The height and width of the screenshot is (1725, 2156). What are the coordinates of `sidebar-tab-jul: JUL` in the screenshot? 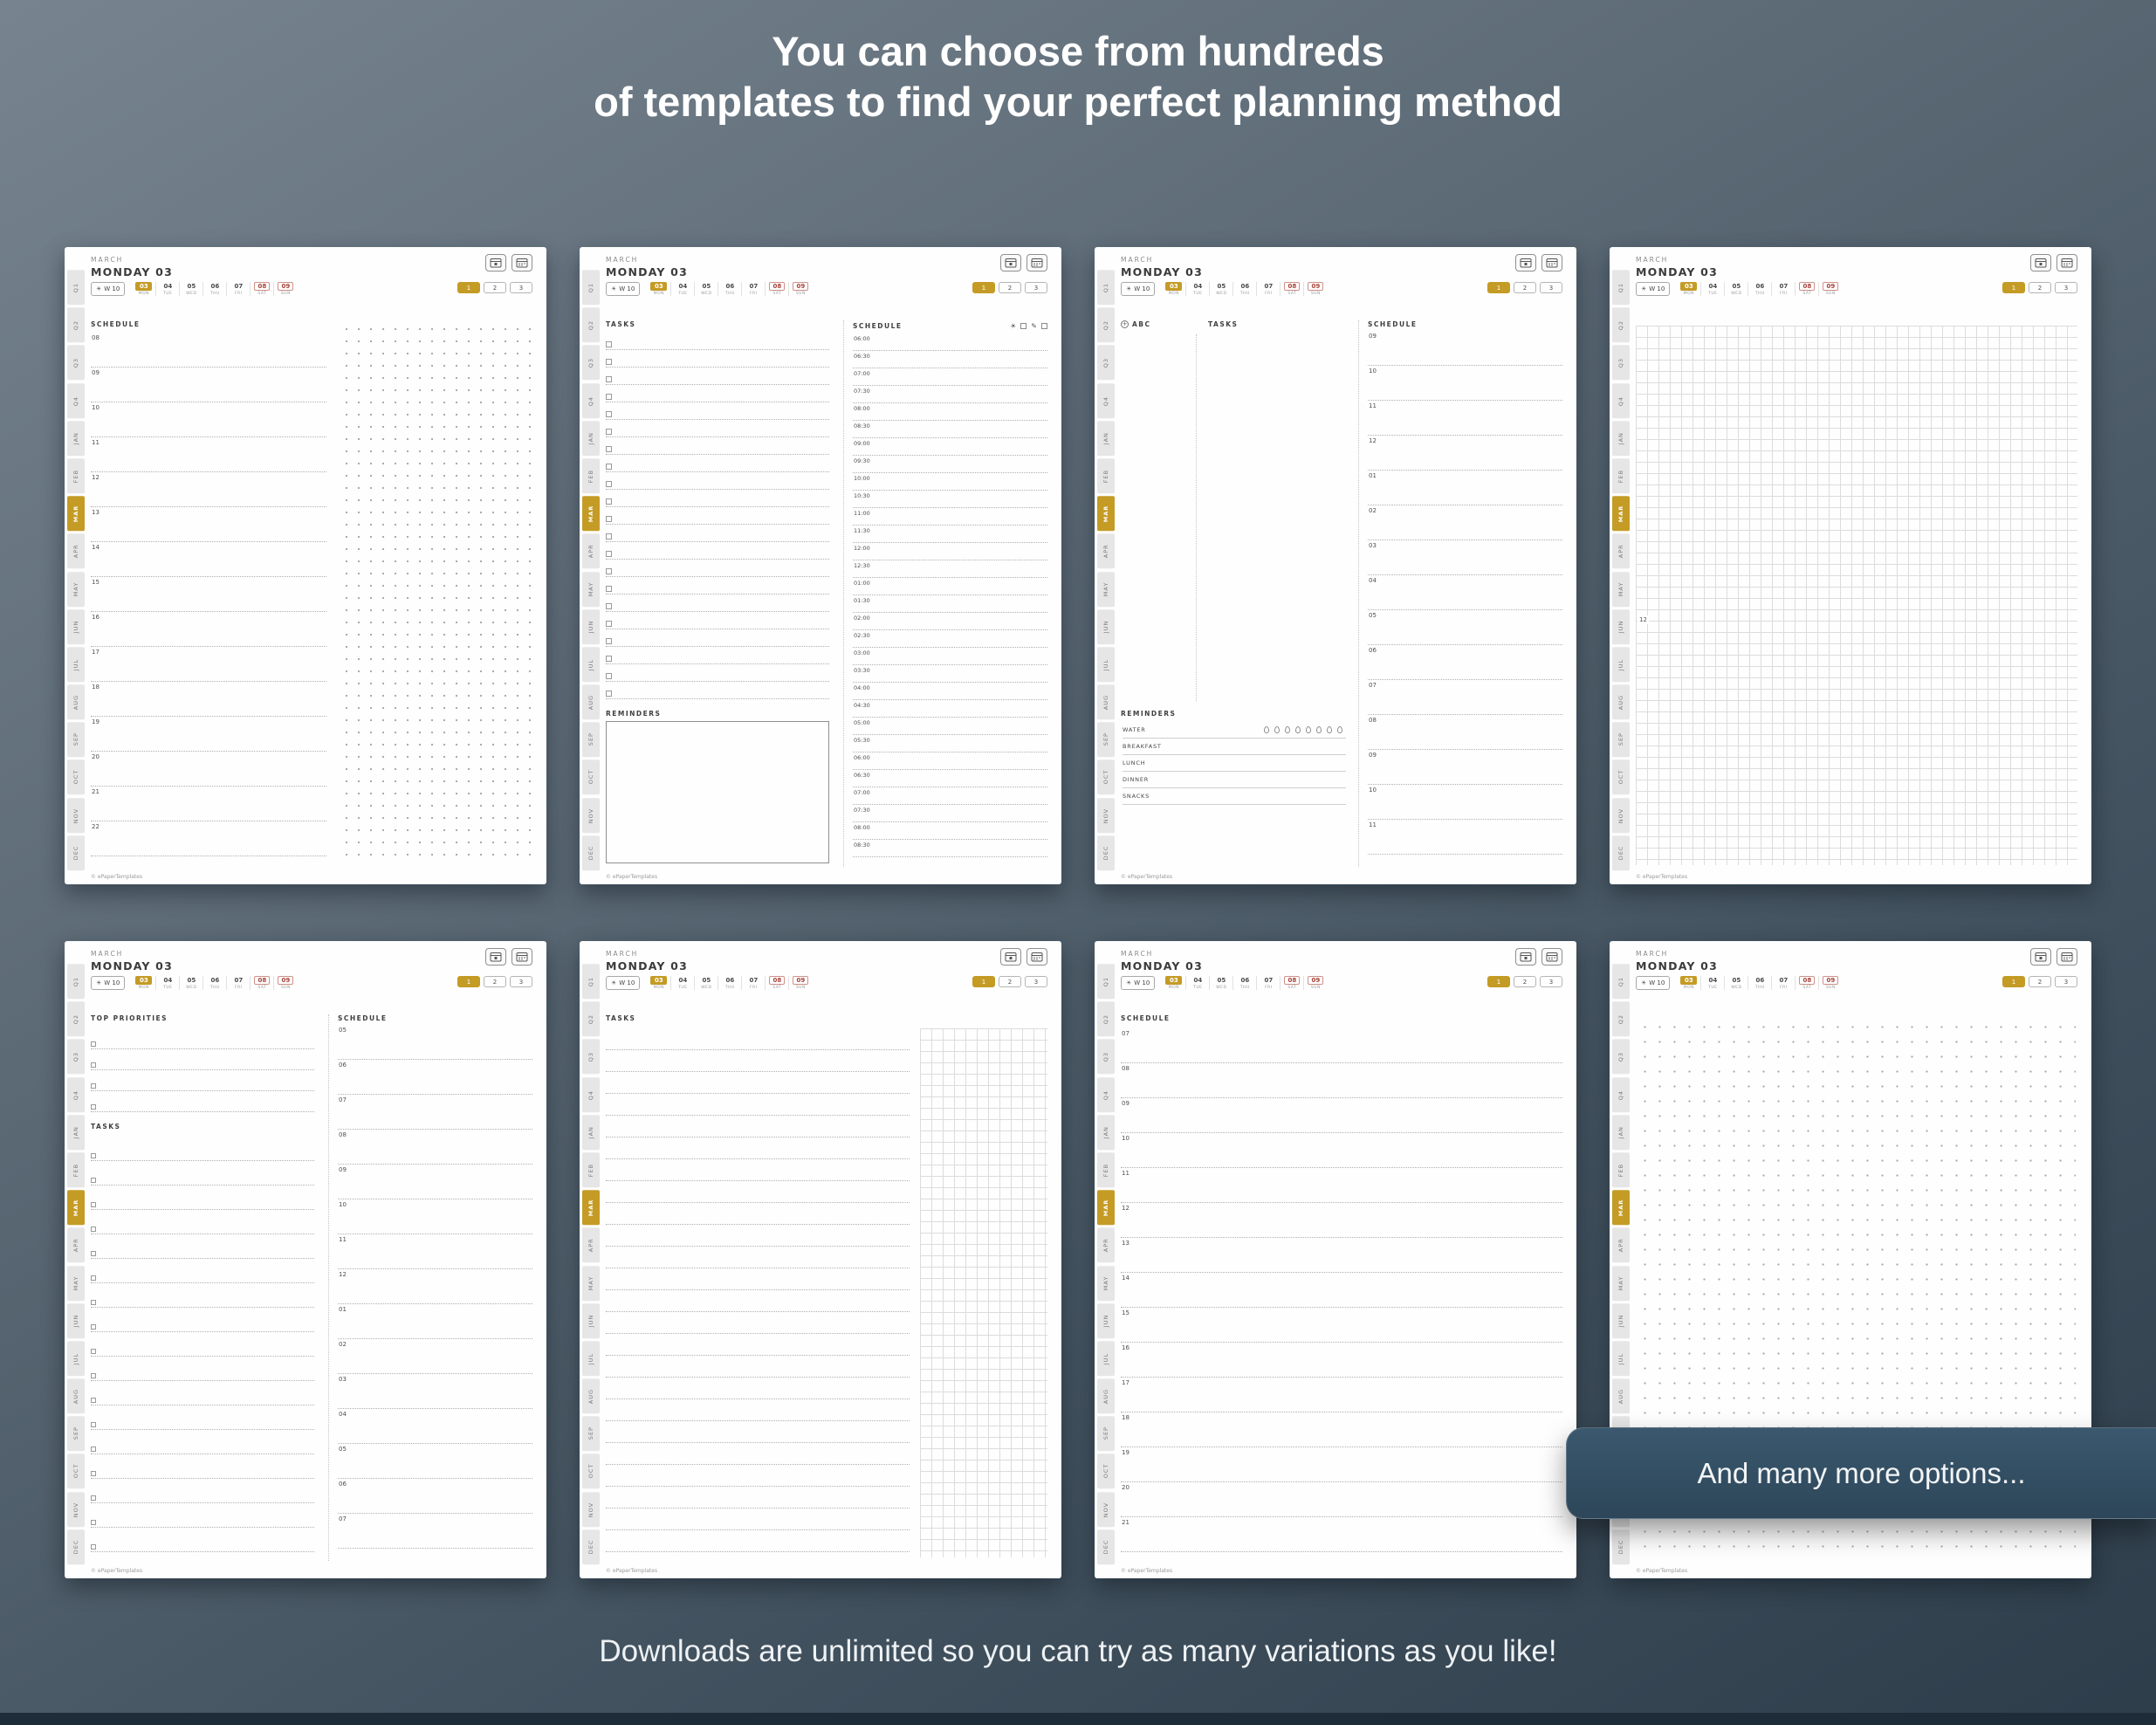 It's located at (591, 664).